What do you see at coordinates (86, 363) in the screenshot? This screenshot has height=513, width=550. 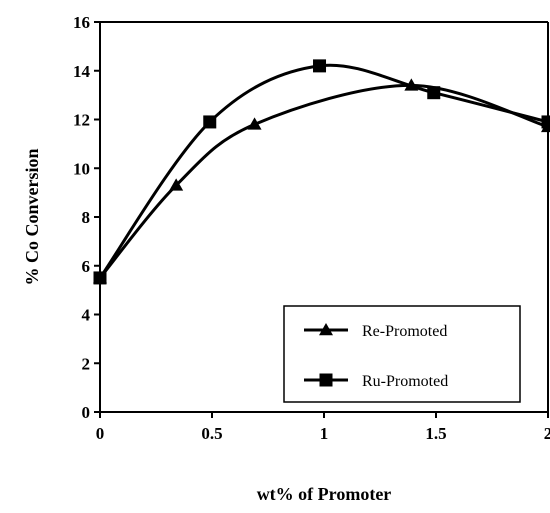 I see `y-tick-label: 2` at bounding box center [86, 363].